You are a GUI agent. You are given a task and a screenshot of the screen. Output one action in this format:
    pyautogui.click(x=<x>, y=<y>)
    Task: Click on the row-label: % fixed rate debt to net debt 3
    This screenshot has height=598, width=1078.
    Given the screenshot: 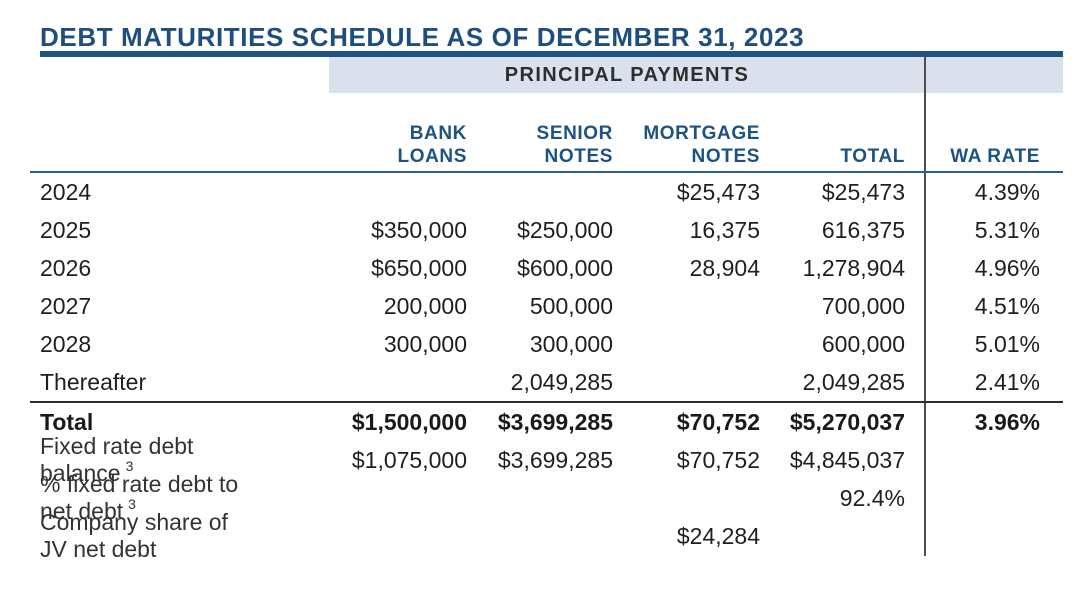 What is the action you would take?
    pyautogui.click(x=138, y=498)
    